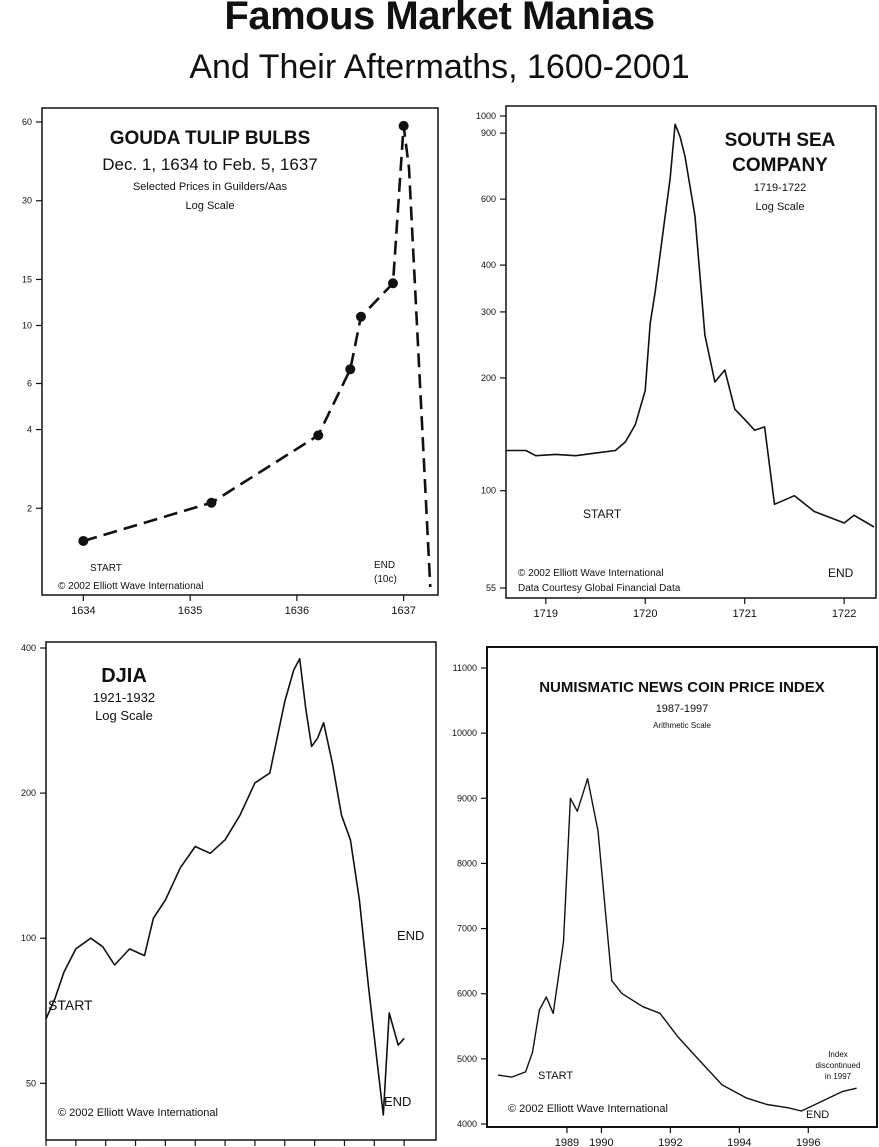 This screenshot has width=879, height=1147. What do you see at coordinates (467, 994) in the screenshot?
I see `coins-ytick-label: 6000` at bounding box center [467, 994].